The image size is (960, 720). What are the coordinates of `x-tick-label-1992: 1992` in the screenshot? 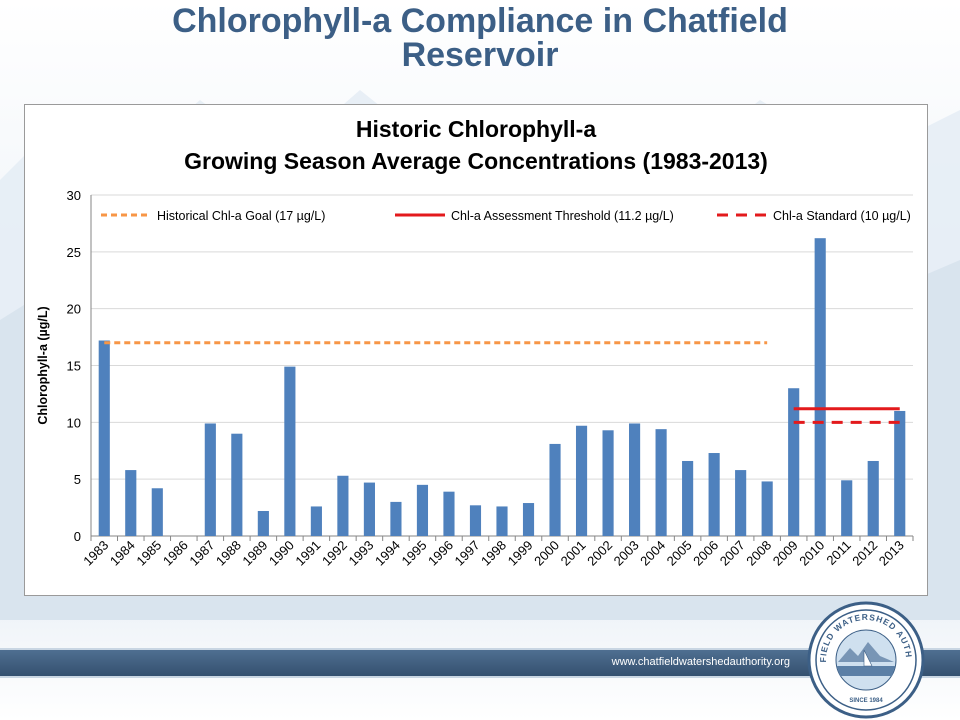 It's located at (334, 553).